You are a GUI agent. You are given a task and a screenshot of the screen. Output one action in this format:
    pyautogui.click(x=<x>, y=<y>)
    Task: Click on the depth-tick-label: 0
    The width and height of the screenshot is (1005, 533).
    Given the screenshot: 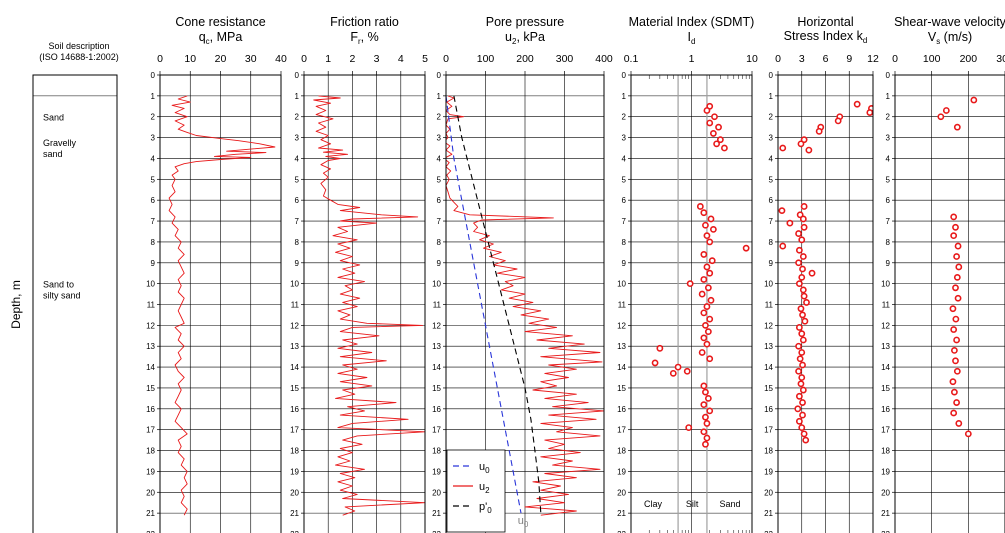 What is the action you would take?
    pyautogui.click(x=297, y=75)
    